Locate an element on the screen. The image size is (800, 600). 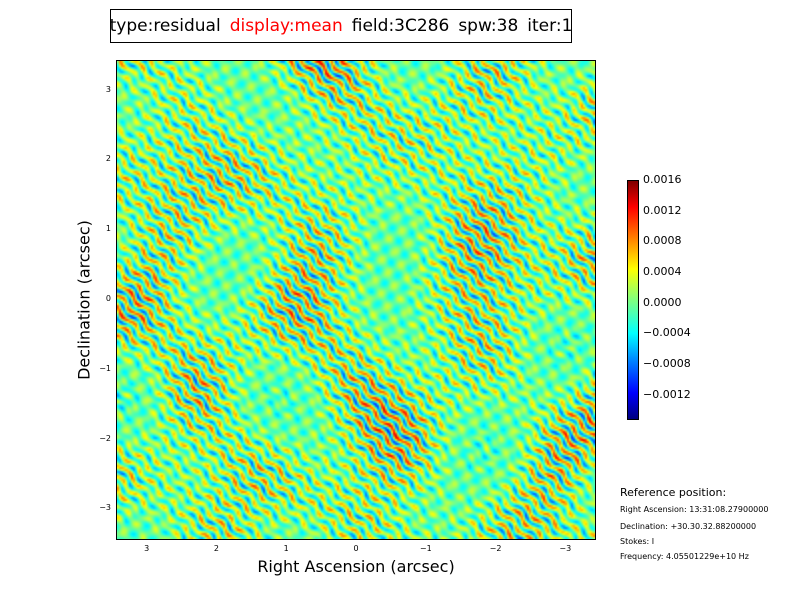
y-tick-label: −1 is located at coordinates (105, 368).